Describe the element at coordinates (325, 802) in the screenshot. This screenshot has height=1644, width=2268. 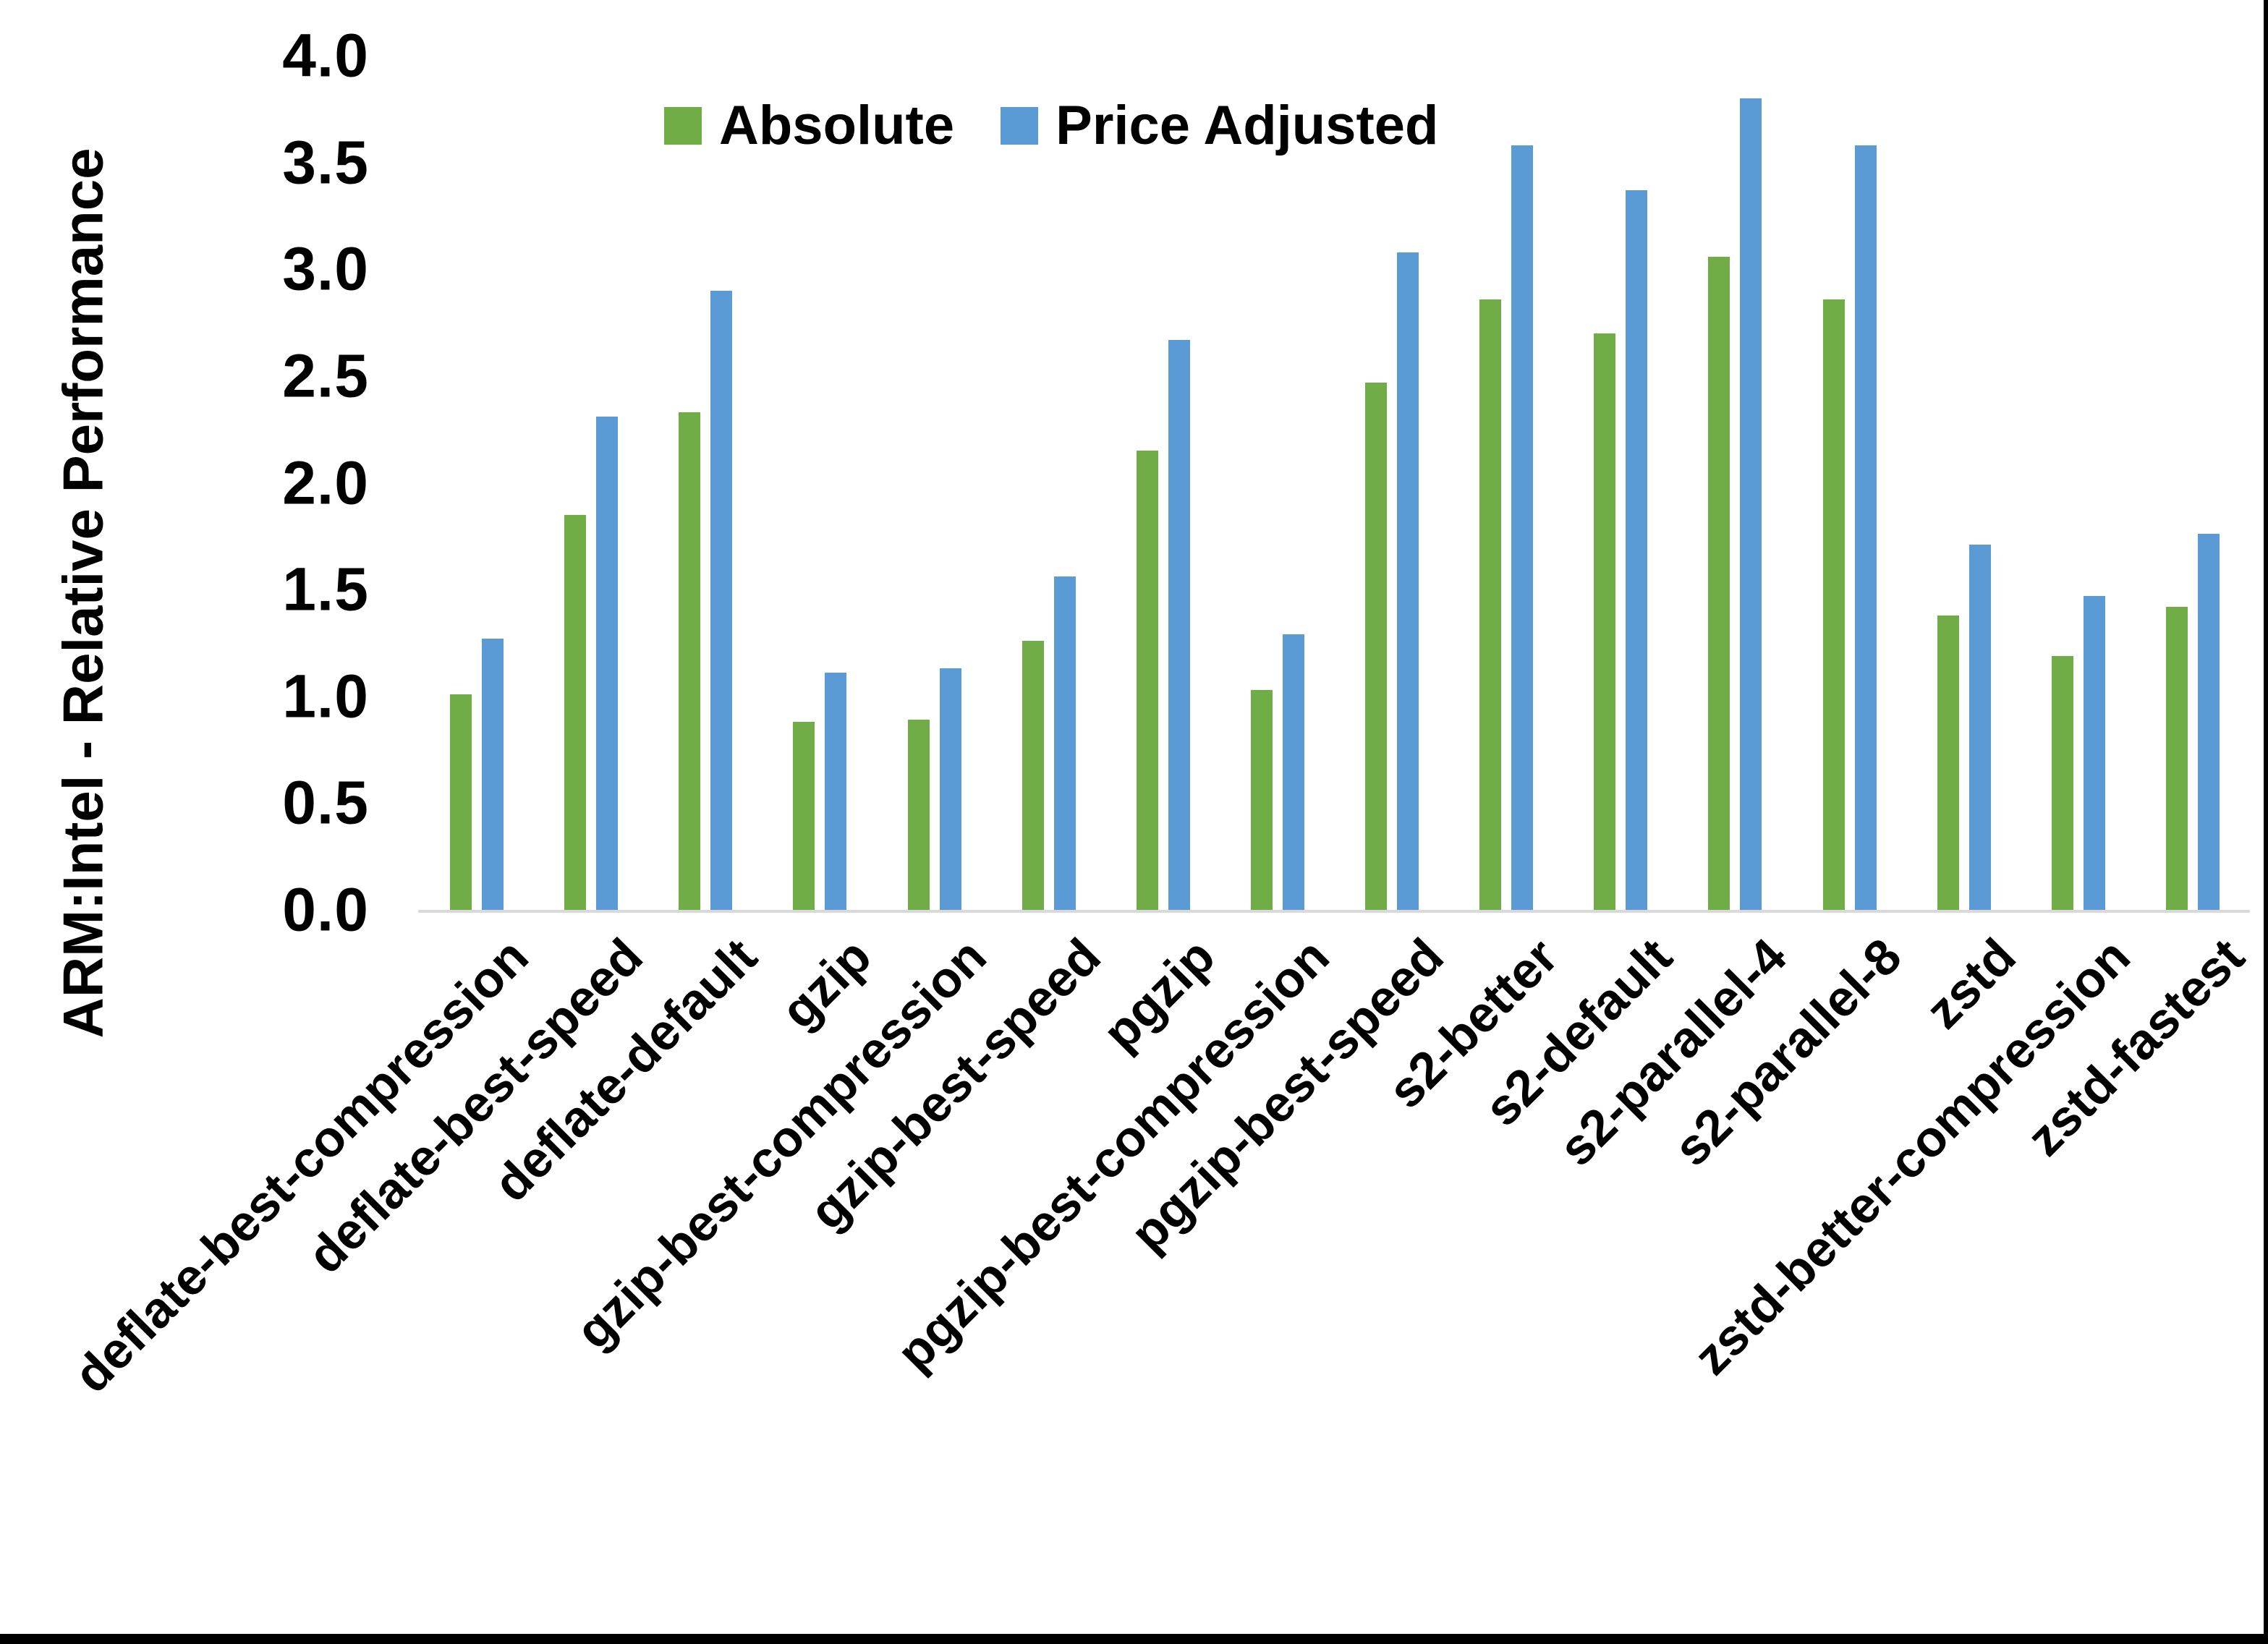
I see `y-tick-label: 0.5` at that location.